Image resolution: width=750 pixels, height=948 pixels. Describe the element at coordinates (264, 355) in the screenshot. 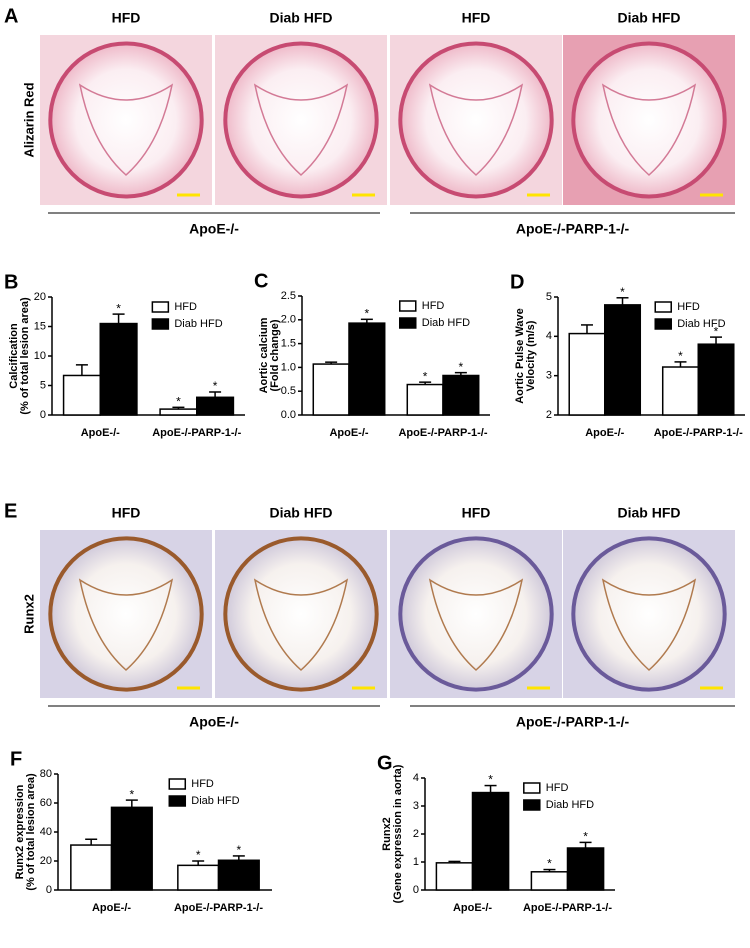

I see `y-axis-label: Aortic calcium` at that location.